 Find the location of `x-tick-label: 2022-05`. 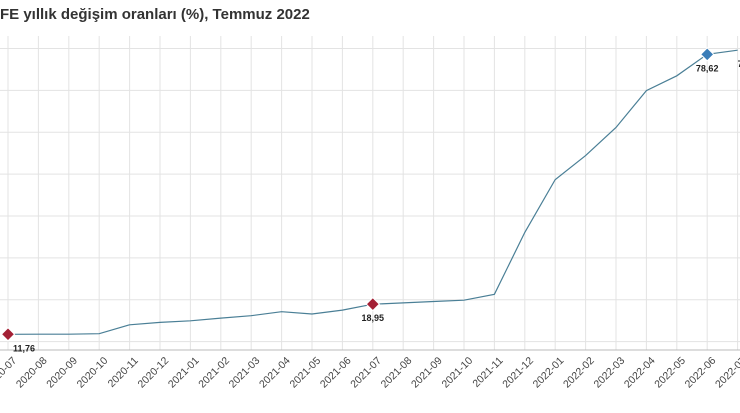

x-tick-label: 2022-05 is located at coordinates (670, 373).